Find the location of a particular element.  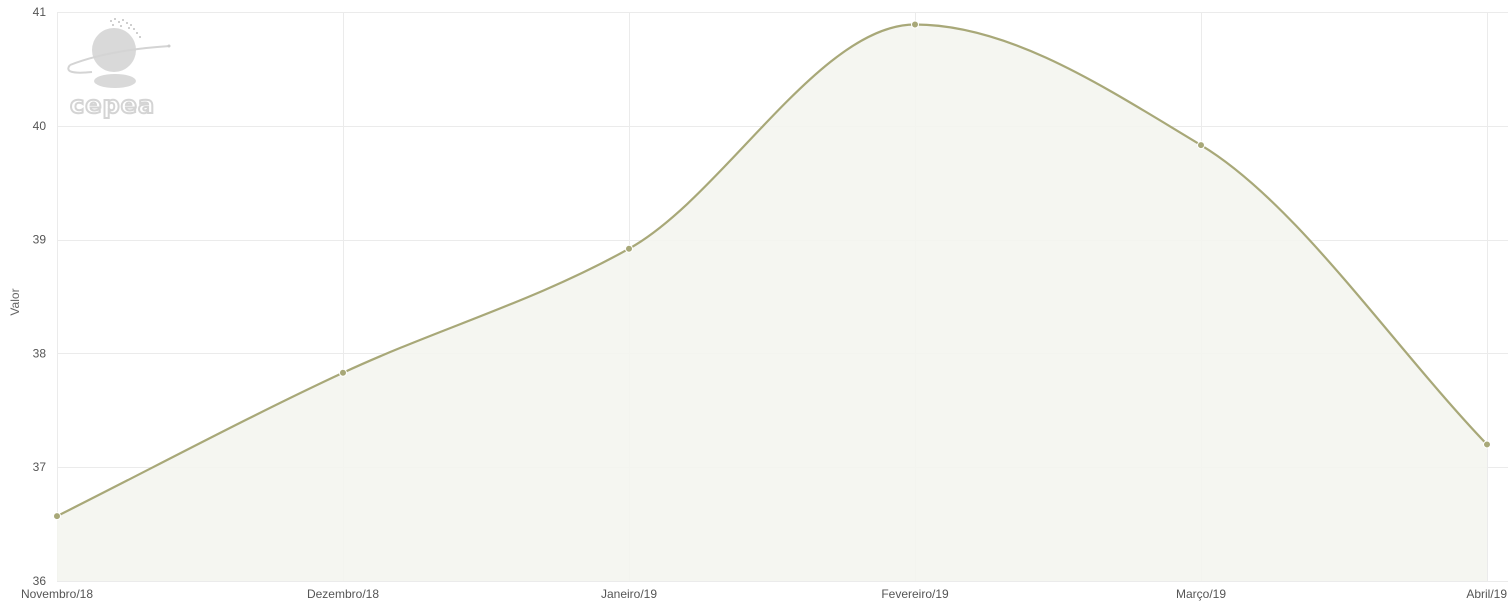

cepea-logo: cepea is located at coordinates (119, 69).